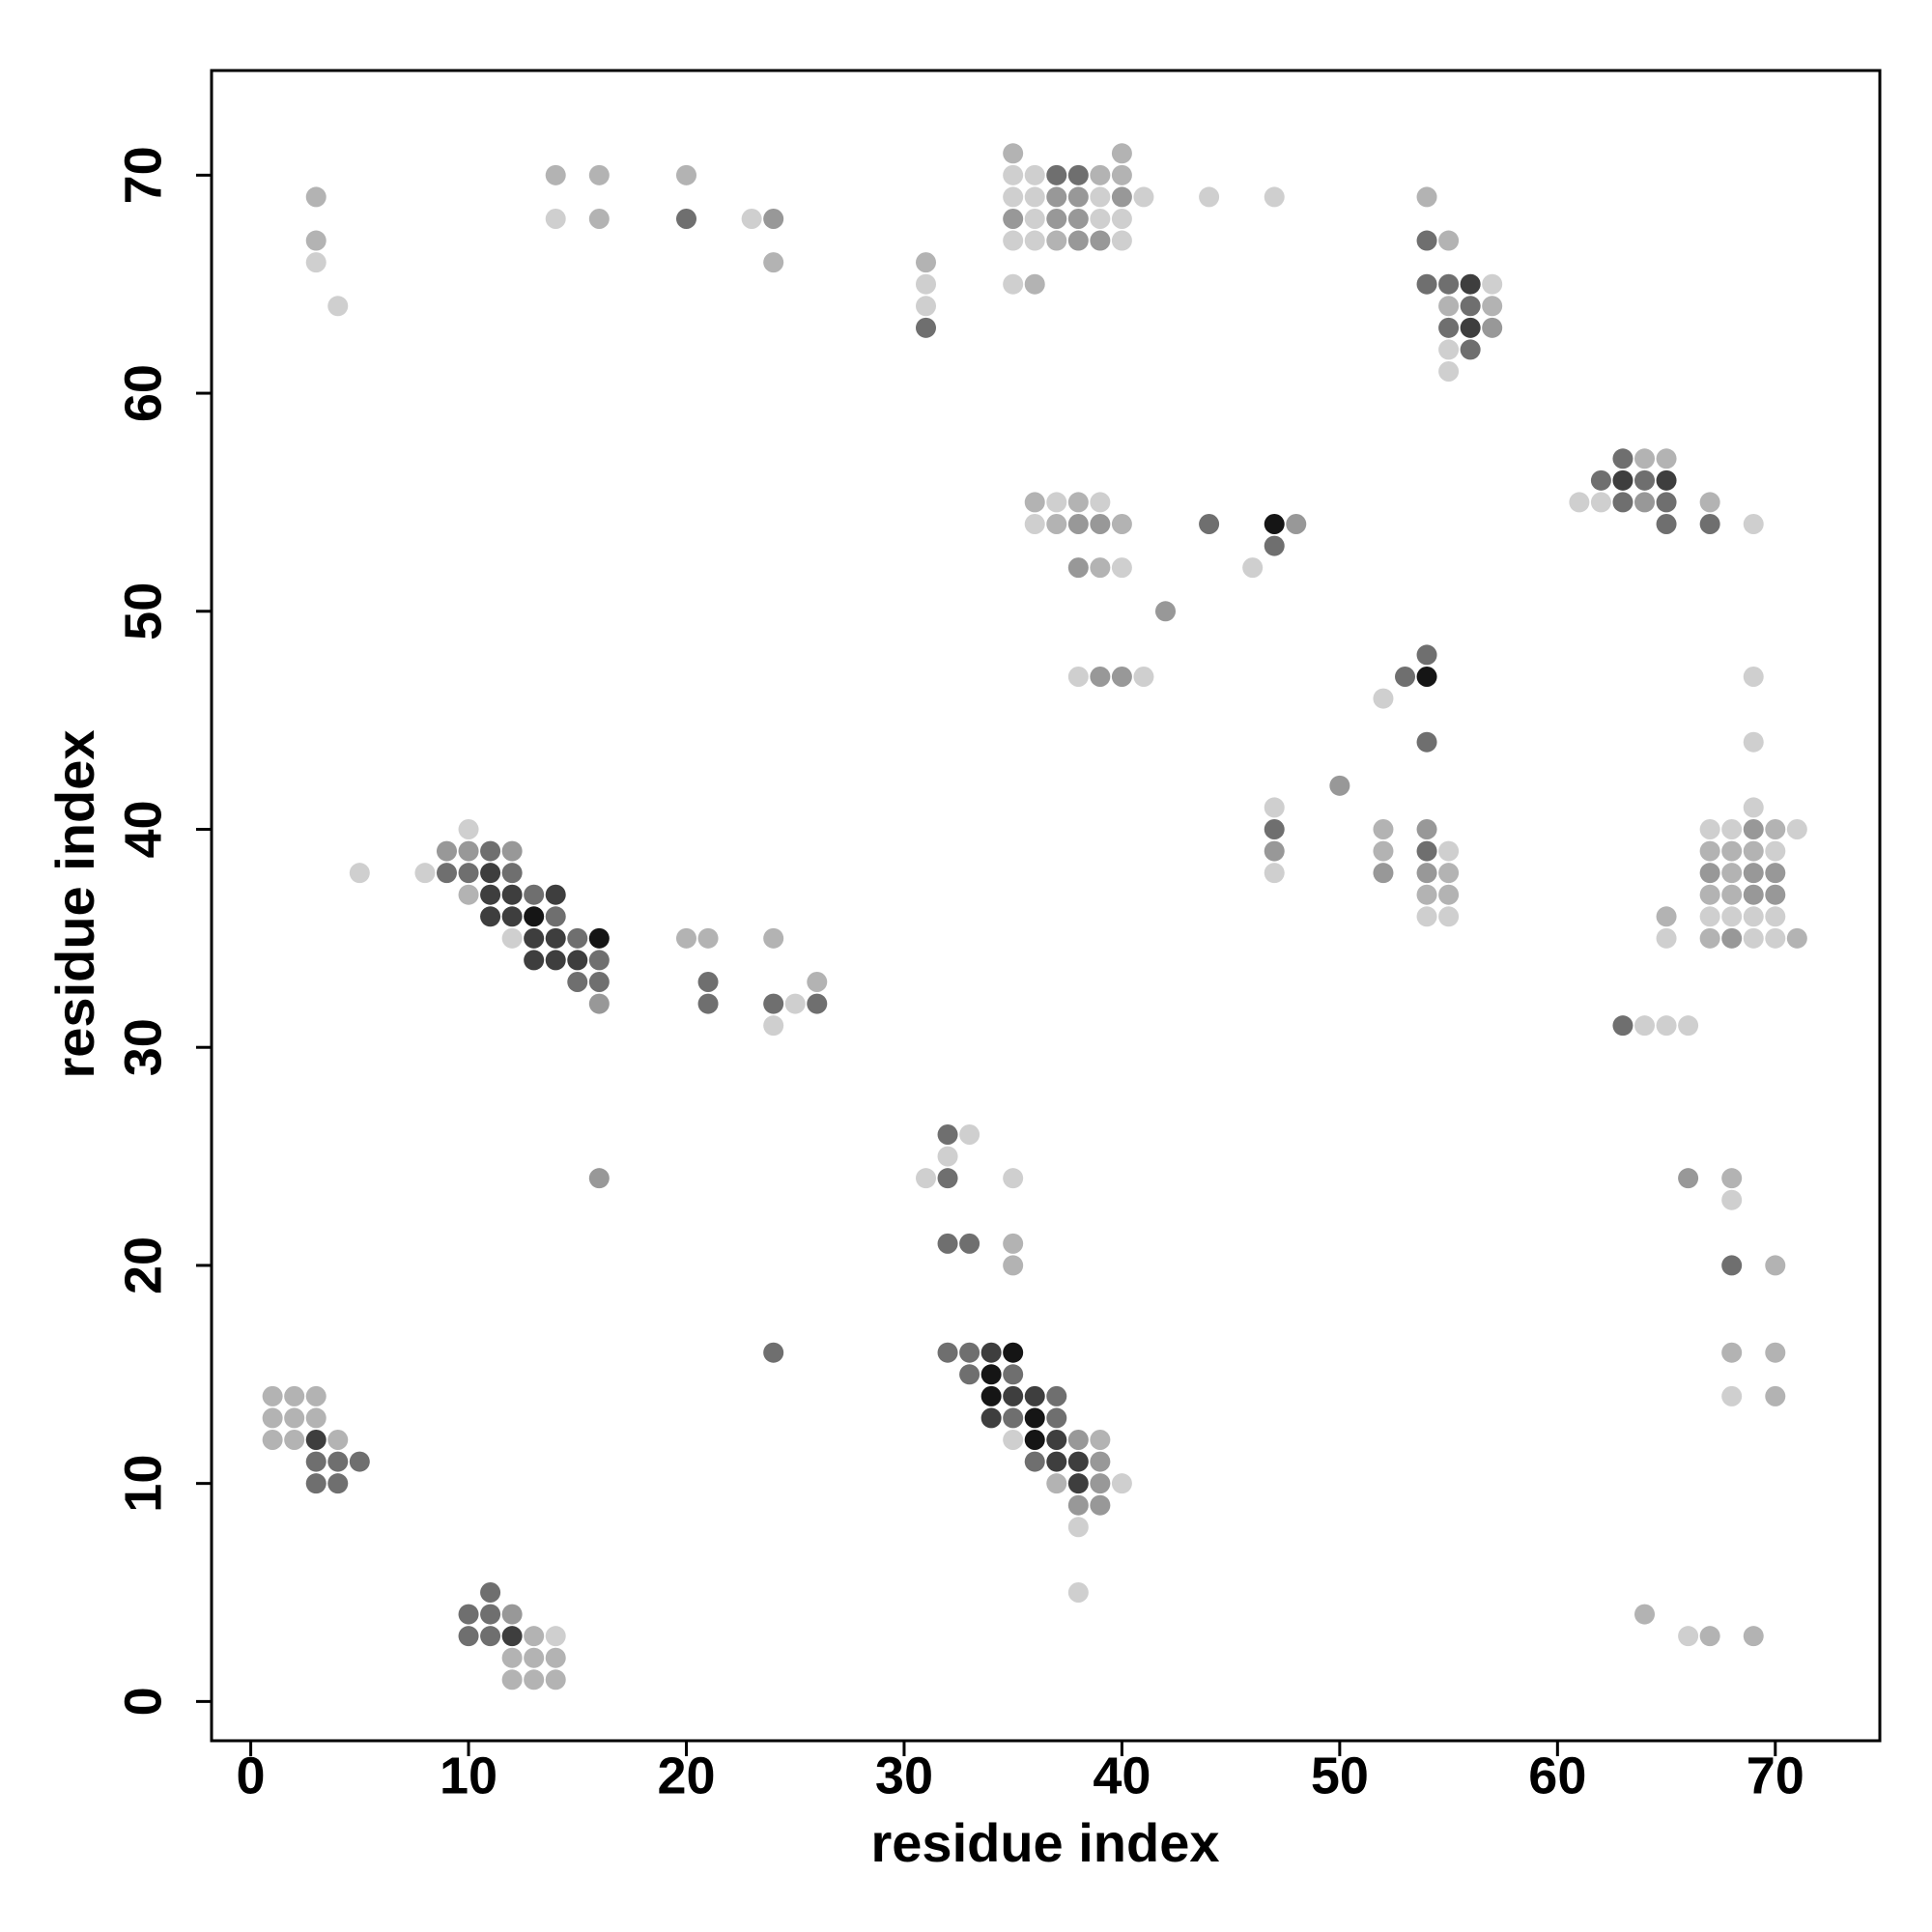 This screenshot has width=1932, height=1932. Describe the element at coordinates (904, 1775) in the screenshot. I see `x-tick-label: 30` at that location.